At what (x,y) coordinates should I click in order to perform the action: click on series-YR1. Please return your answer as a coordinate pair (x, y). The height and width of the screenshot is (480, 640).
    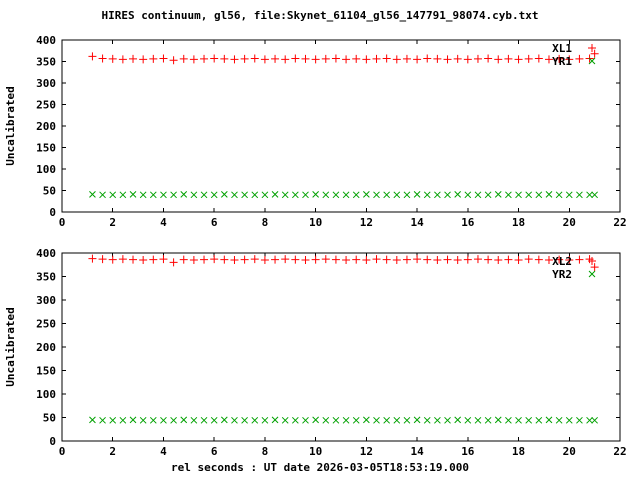
    Looking at the image, I should click on (343, 195).